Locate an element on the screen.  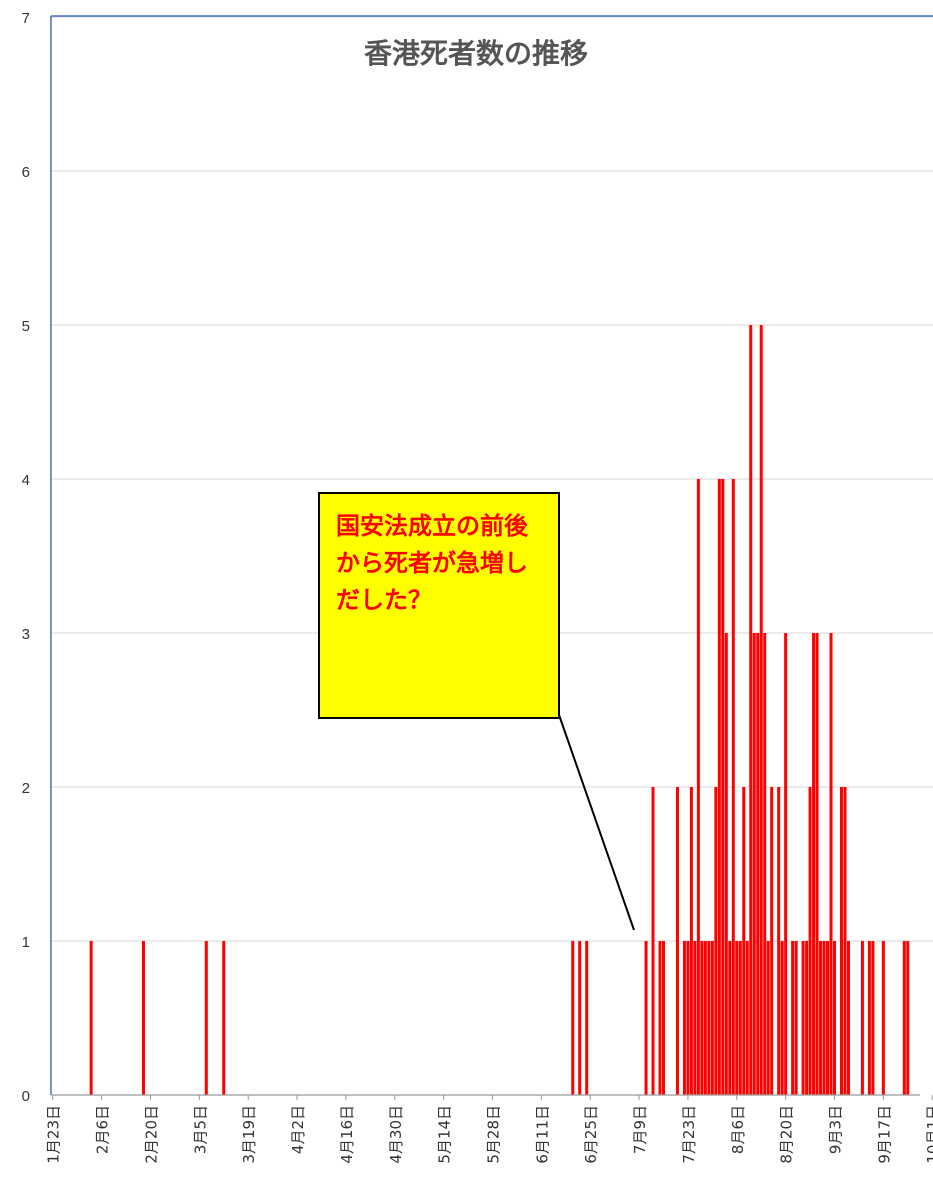
x-tick-label: 6月11日 is located at coordinates (542, 1134).